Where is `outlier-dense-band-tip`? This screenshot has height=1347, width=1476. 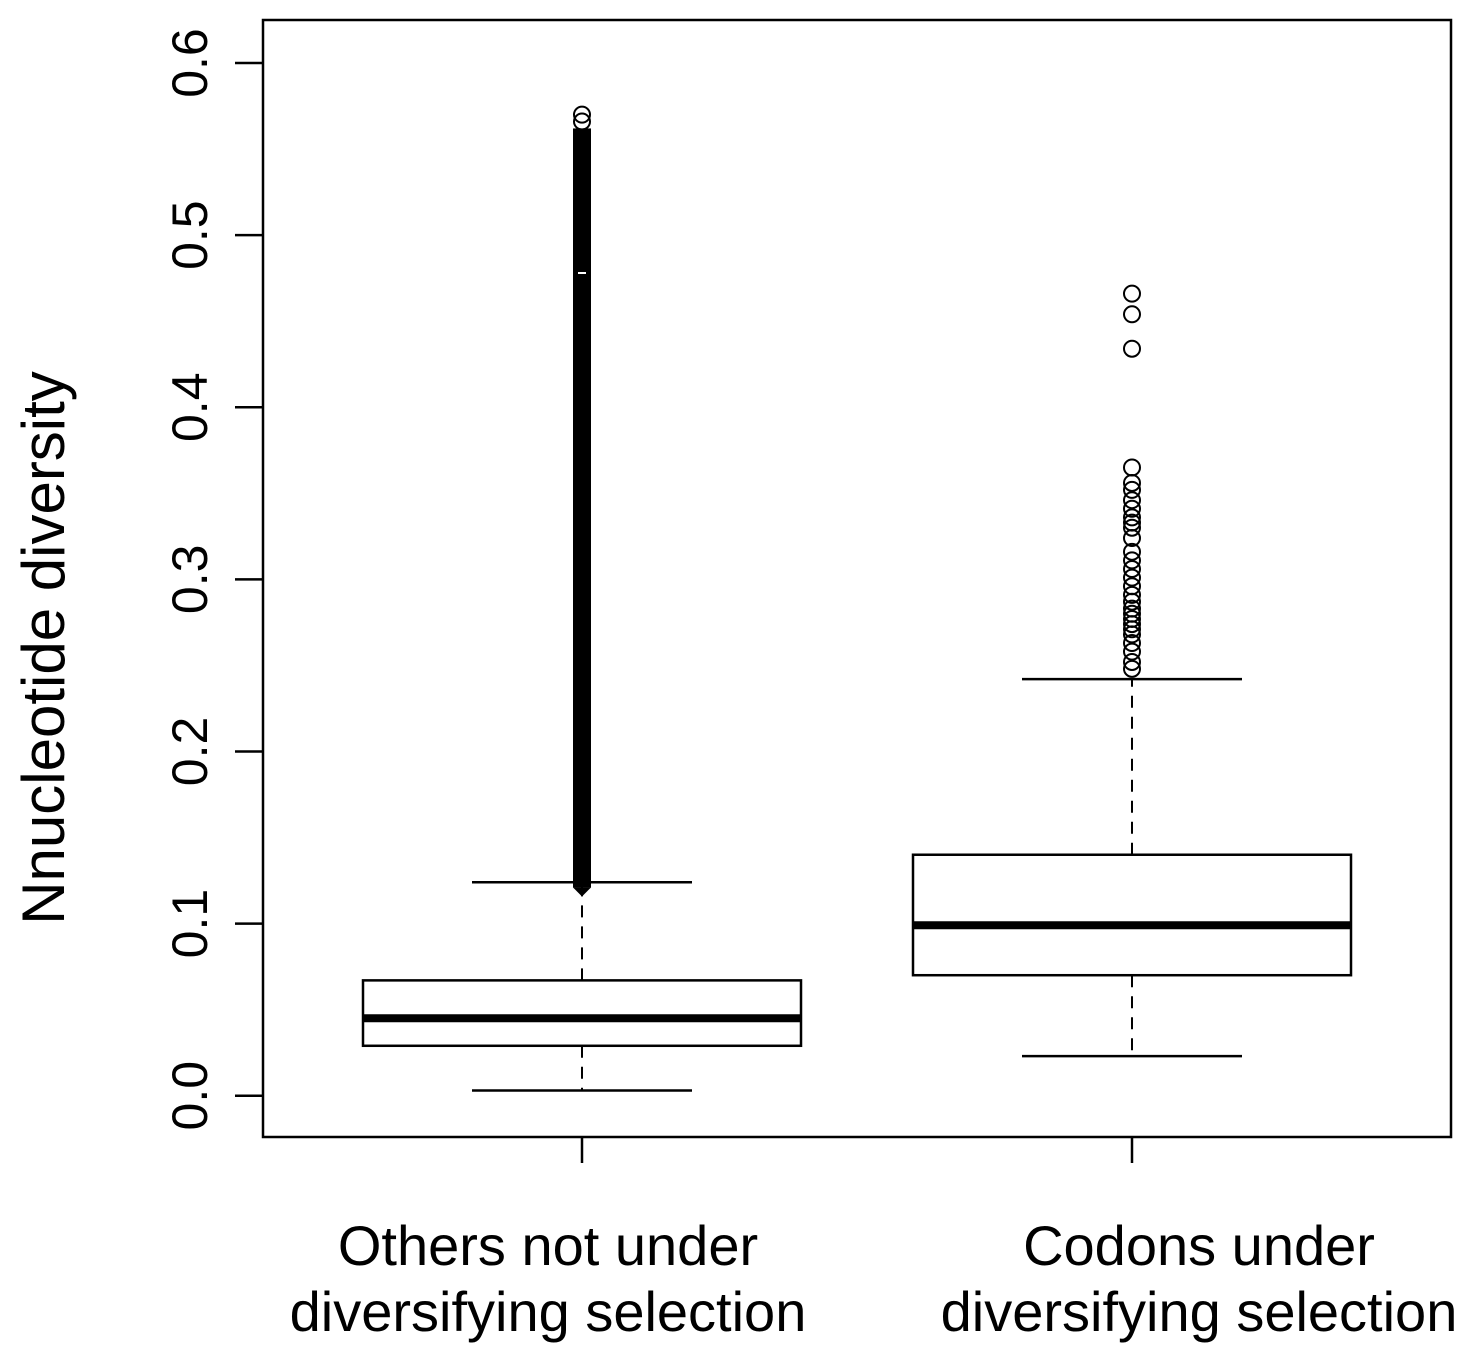
outlier-dense-band-tip is located at coordinates (582, 892).